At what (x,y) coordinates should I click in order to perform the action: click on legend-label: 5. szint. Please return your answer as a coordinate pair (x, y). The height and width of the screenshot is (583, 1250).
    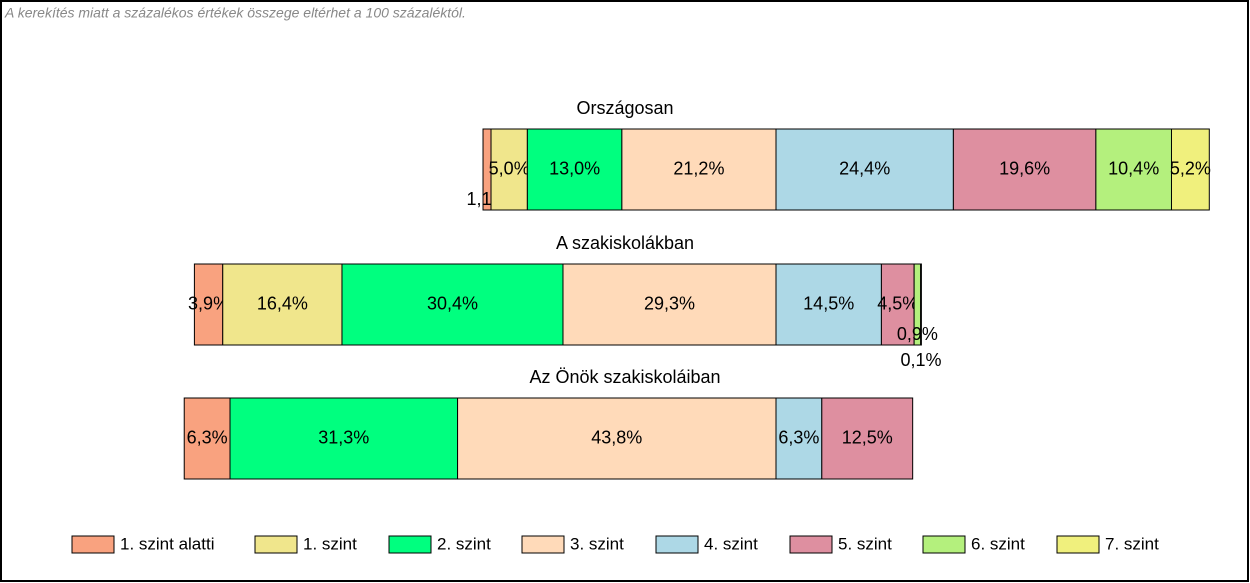
    Looking at the image, I should click on (865, 543).